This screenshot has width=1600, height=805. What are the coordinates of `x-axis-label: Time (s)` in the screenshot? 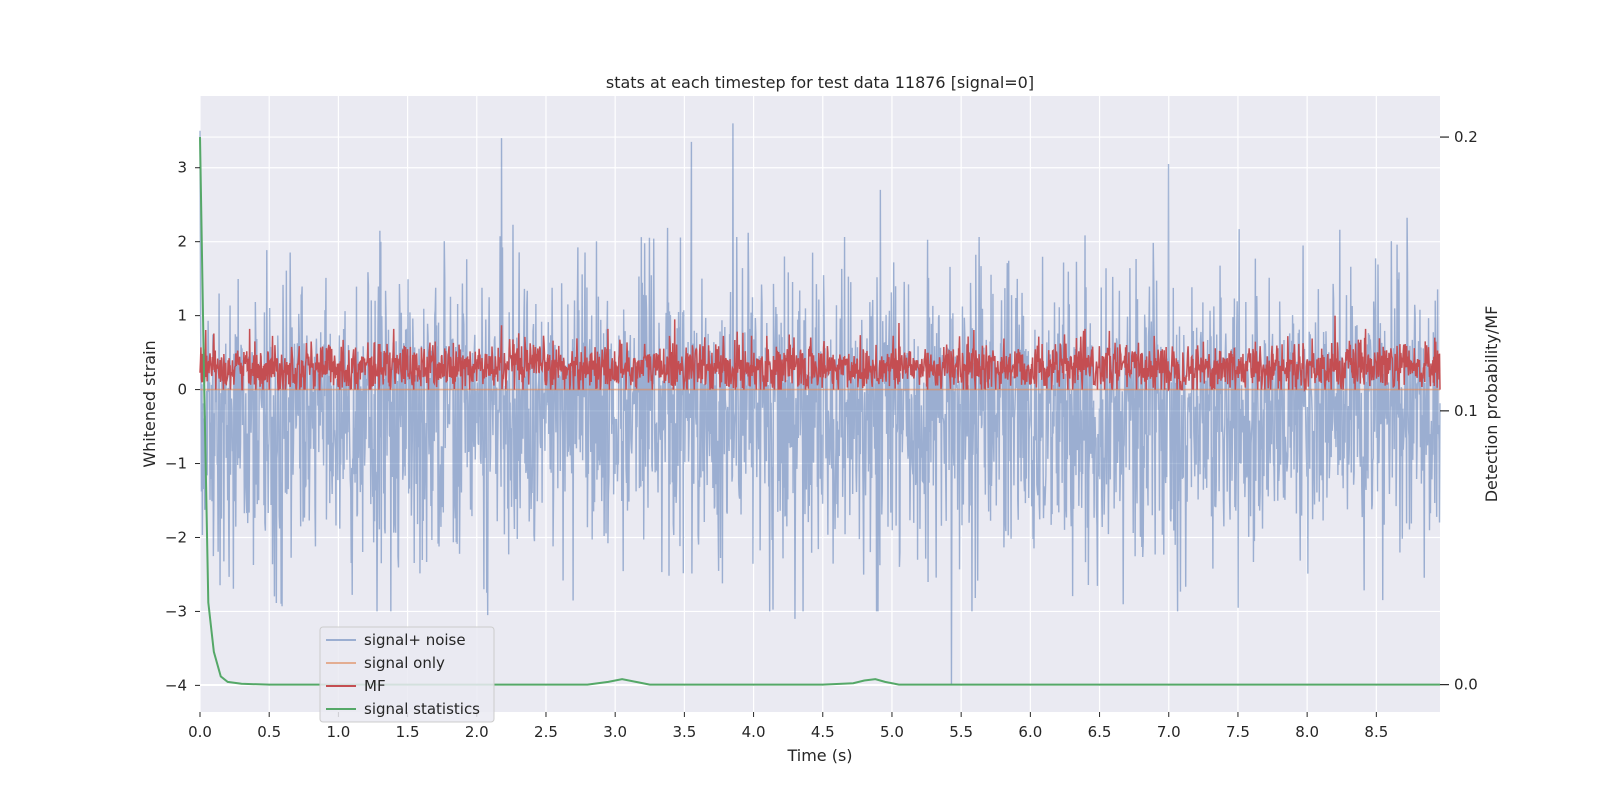 It's located at (819, 755).